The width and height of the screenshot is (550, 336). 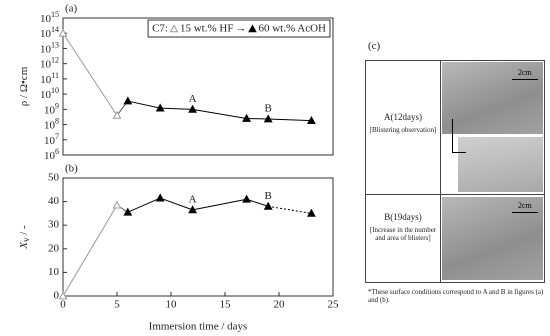 I want to click on y-tick-label: 10¹⁵, so click(x=49, y=17).